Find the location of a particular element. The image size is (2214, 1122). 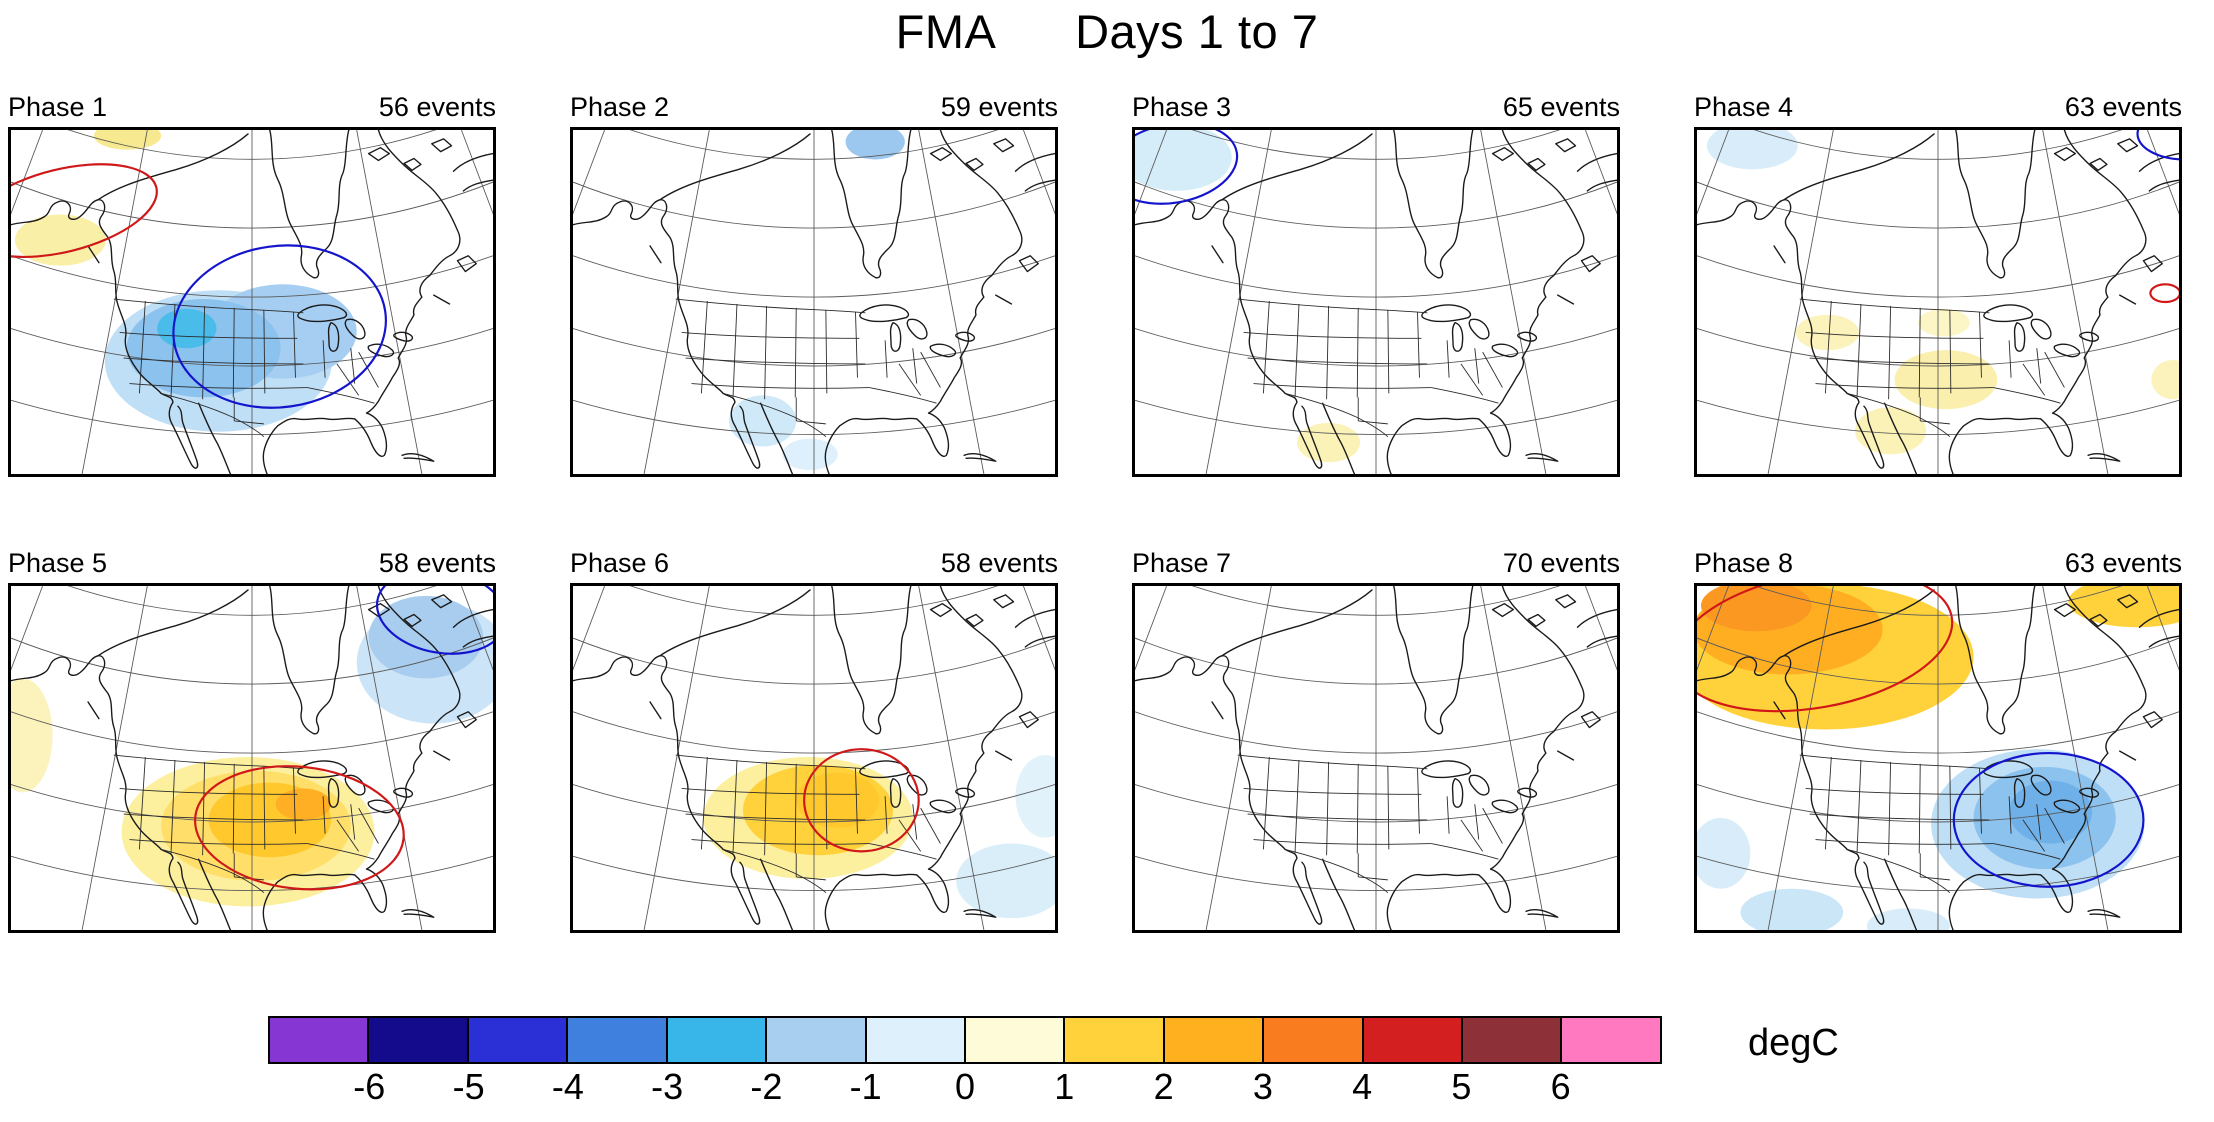

panel-phase-label: Phase 1 is located at coordinates (58, 107).